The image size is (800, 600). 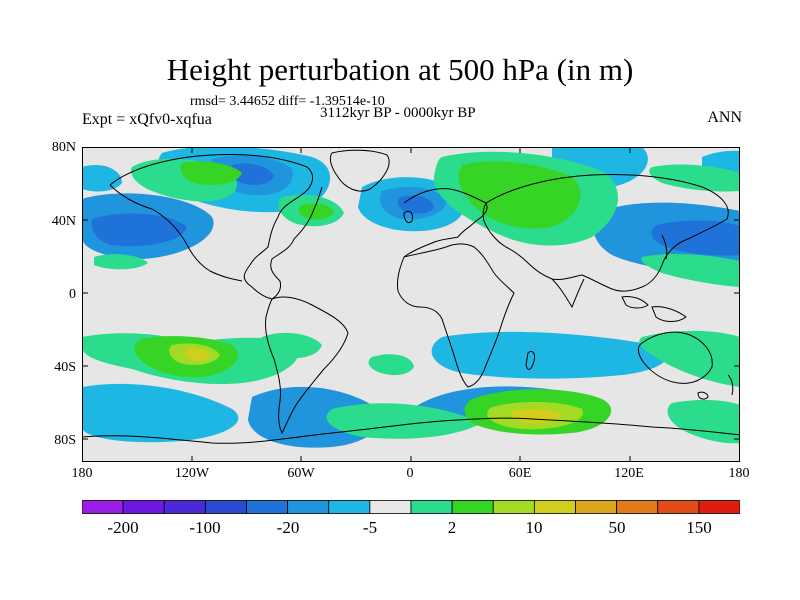 I want to click on colorbar-label: 50, so click(x=617, y=527).